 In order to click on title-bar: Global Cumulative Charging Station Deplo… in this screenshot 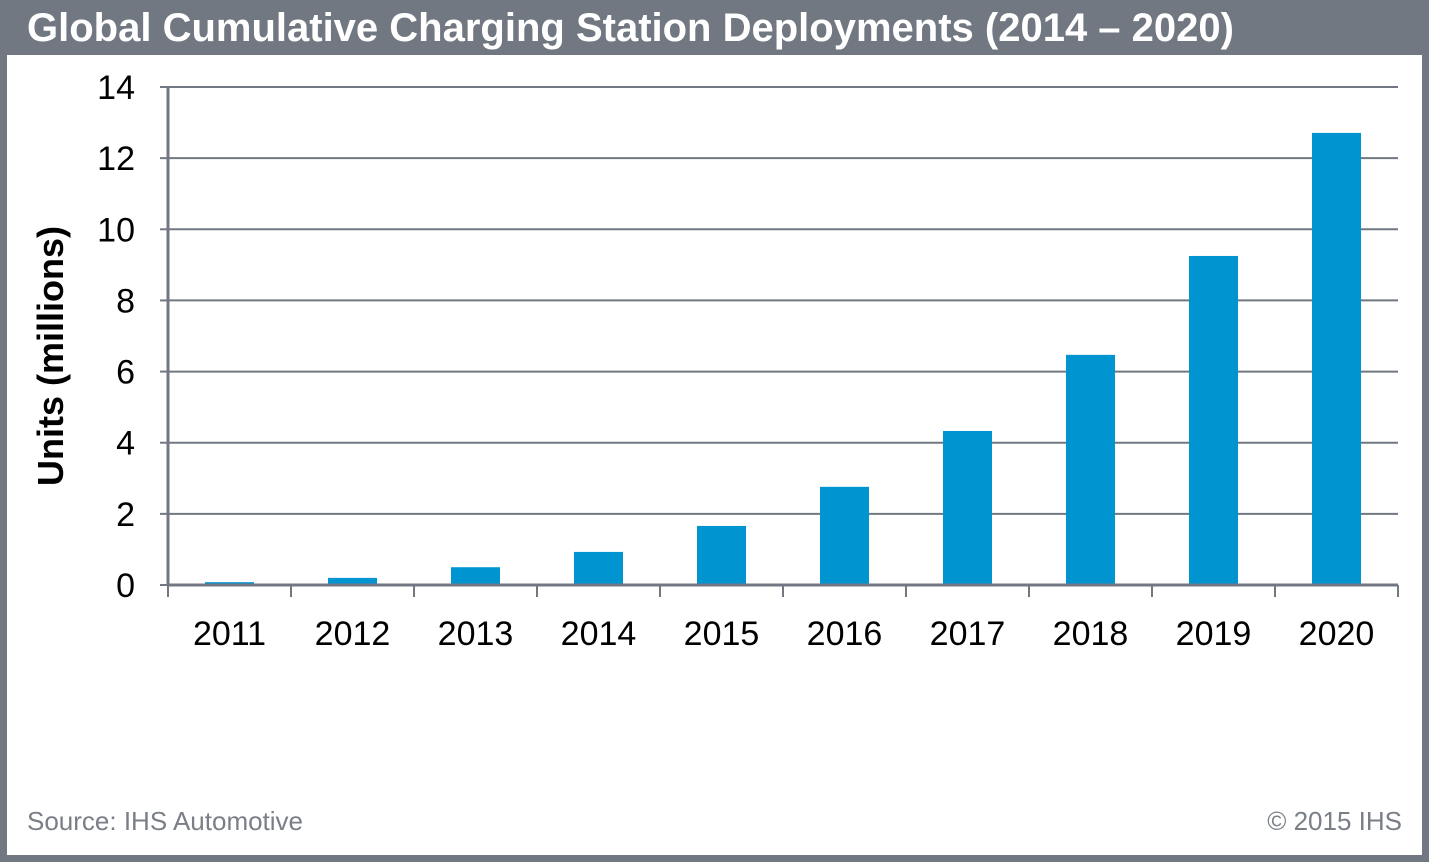, I will do `click(714, 27)`.